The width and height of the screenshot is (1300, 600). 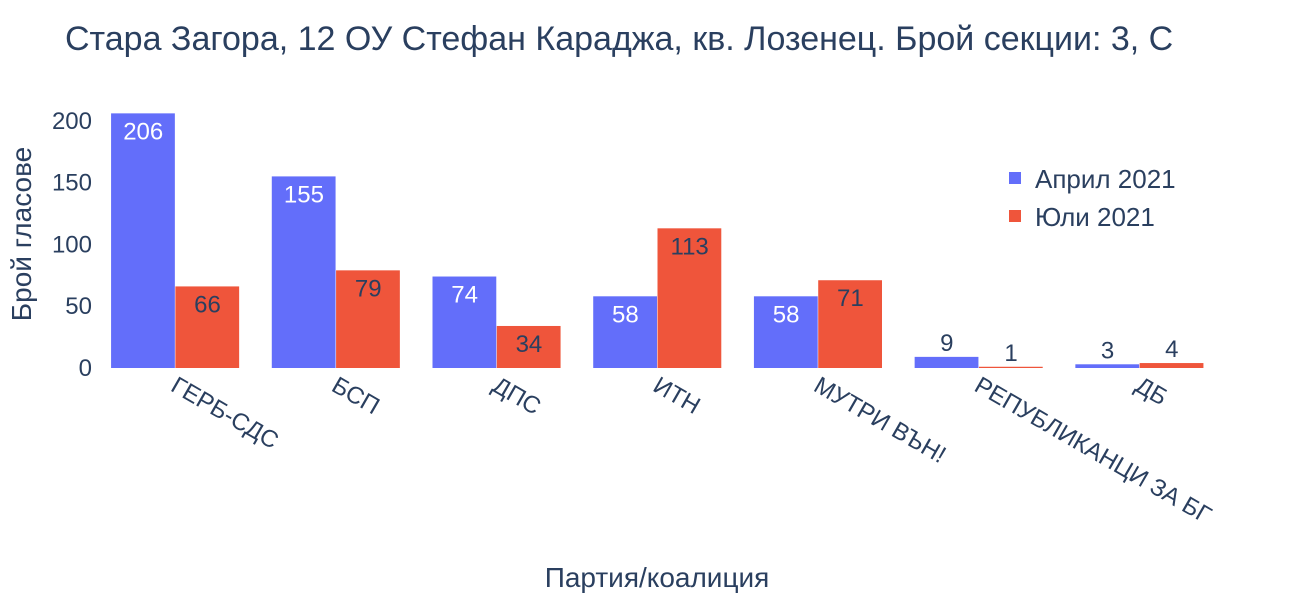 What do you see at coordinates (224, 413) in the screenshot?
I see `x-tick-label: ГЕРБ-СДС` at bounding box center [224, 413].